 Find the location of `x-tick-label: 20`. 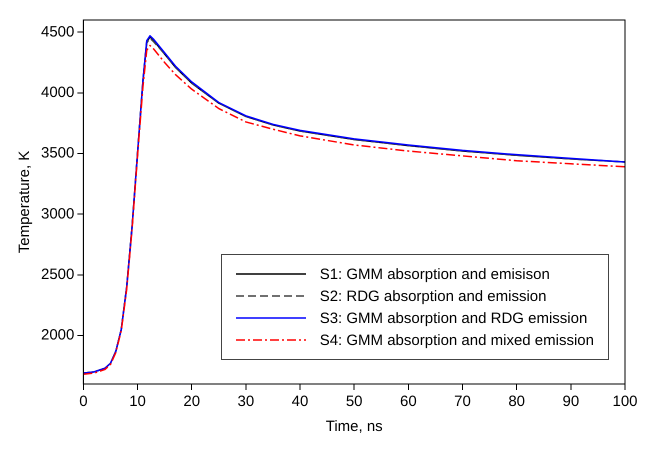

x-tick-label: 20 is located at coordinates (191, 401).